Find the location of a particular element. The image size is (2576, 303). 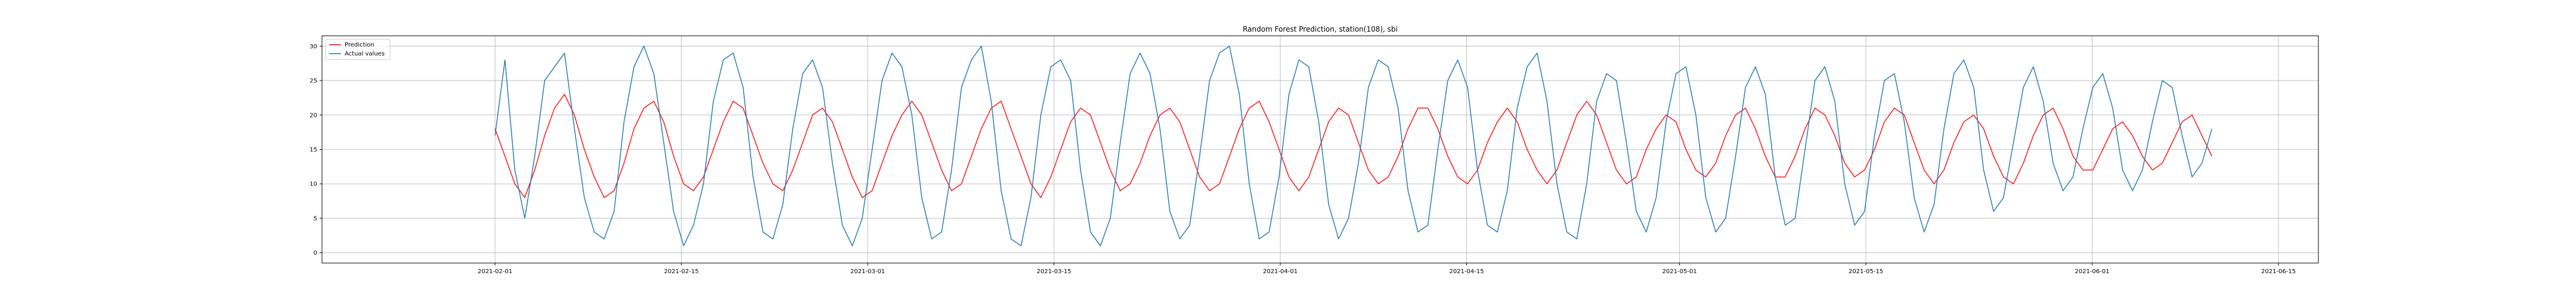

x-tick-label: 2021-02-01 is located at coordinates (495, 272).